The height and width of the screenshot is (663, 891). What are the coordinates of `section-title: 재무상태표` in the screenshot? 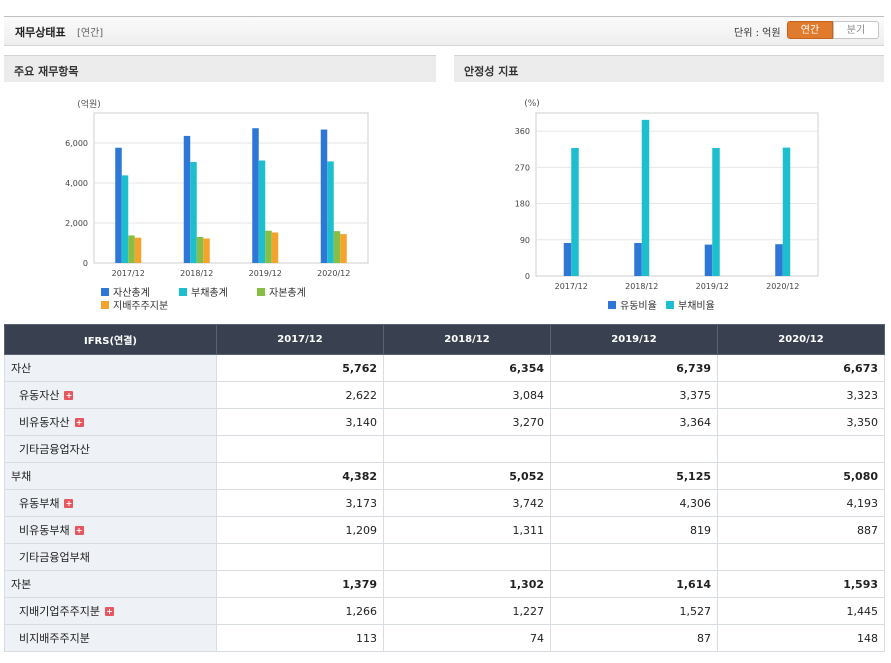 It's located at (40, 32).